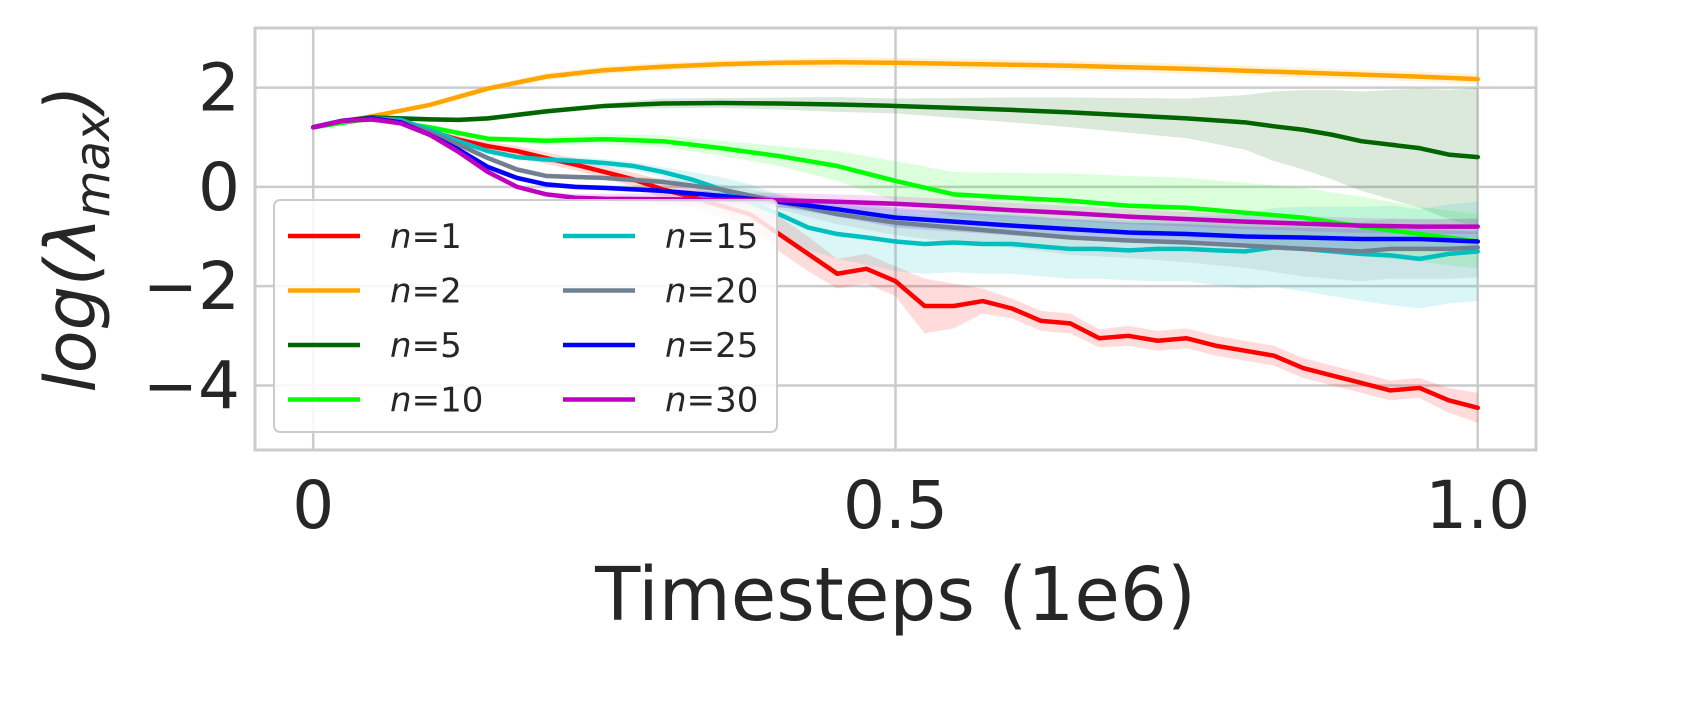 This screenshot has width=1706, height=724. Describe the element at coordinates (461, 401) in the screenshot. I see `legend-value: 10` at that location.